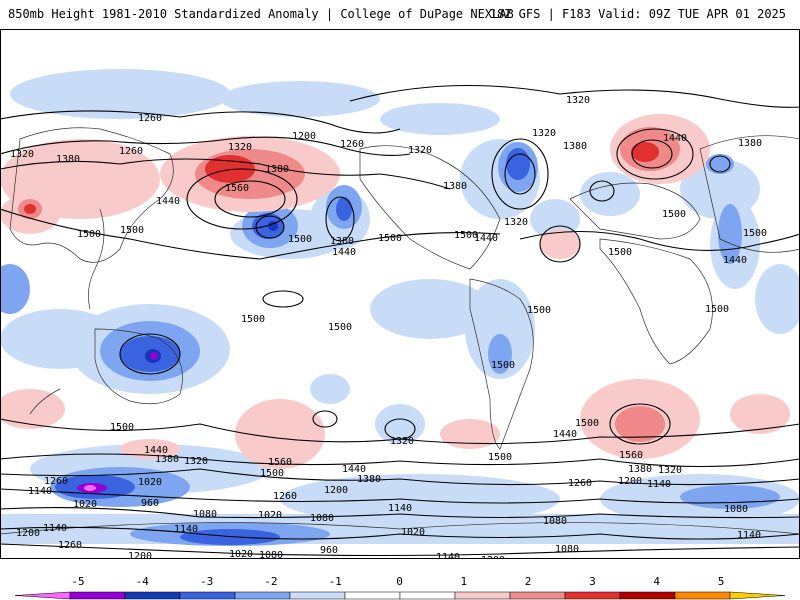  I want to click on colorbar-tick-label: 5, so click(721, 581).